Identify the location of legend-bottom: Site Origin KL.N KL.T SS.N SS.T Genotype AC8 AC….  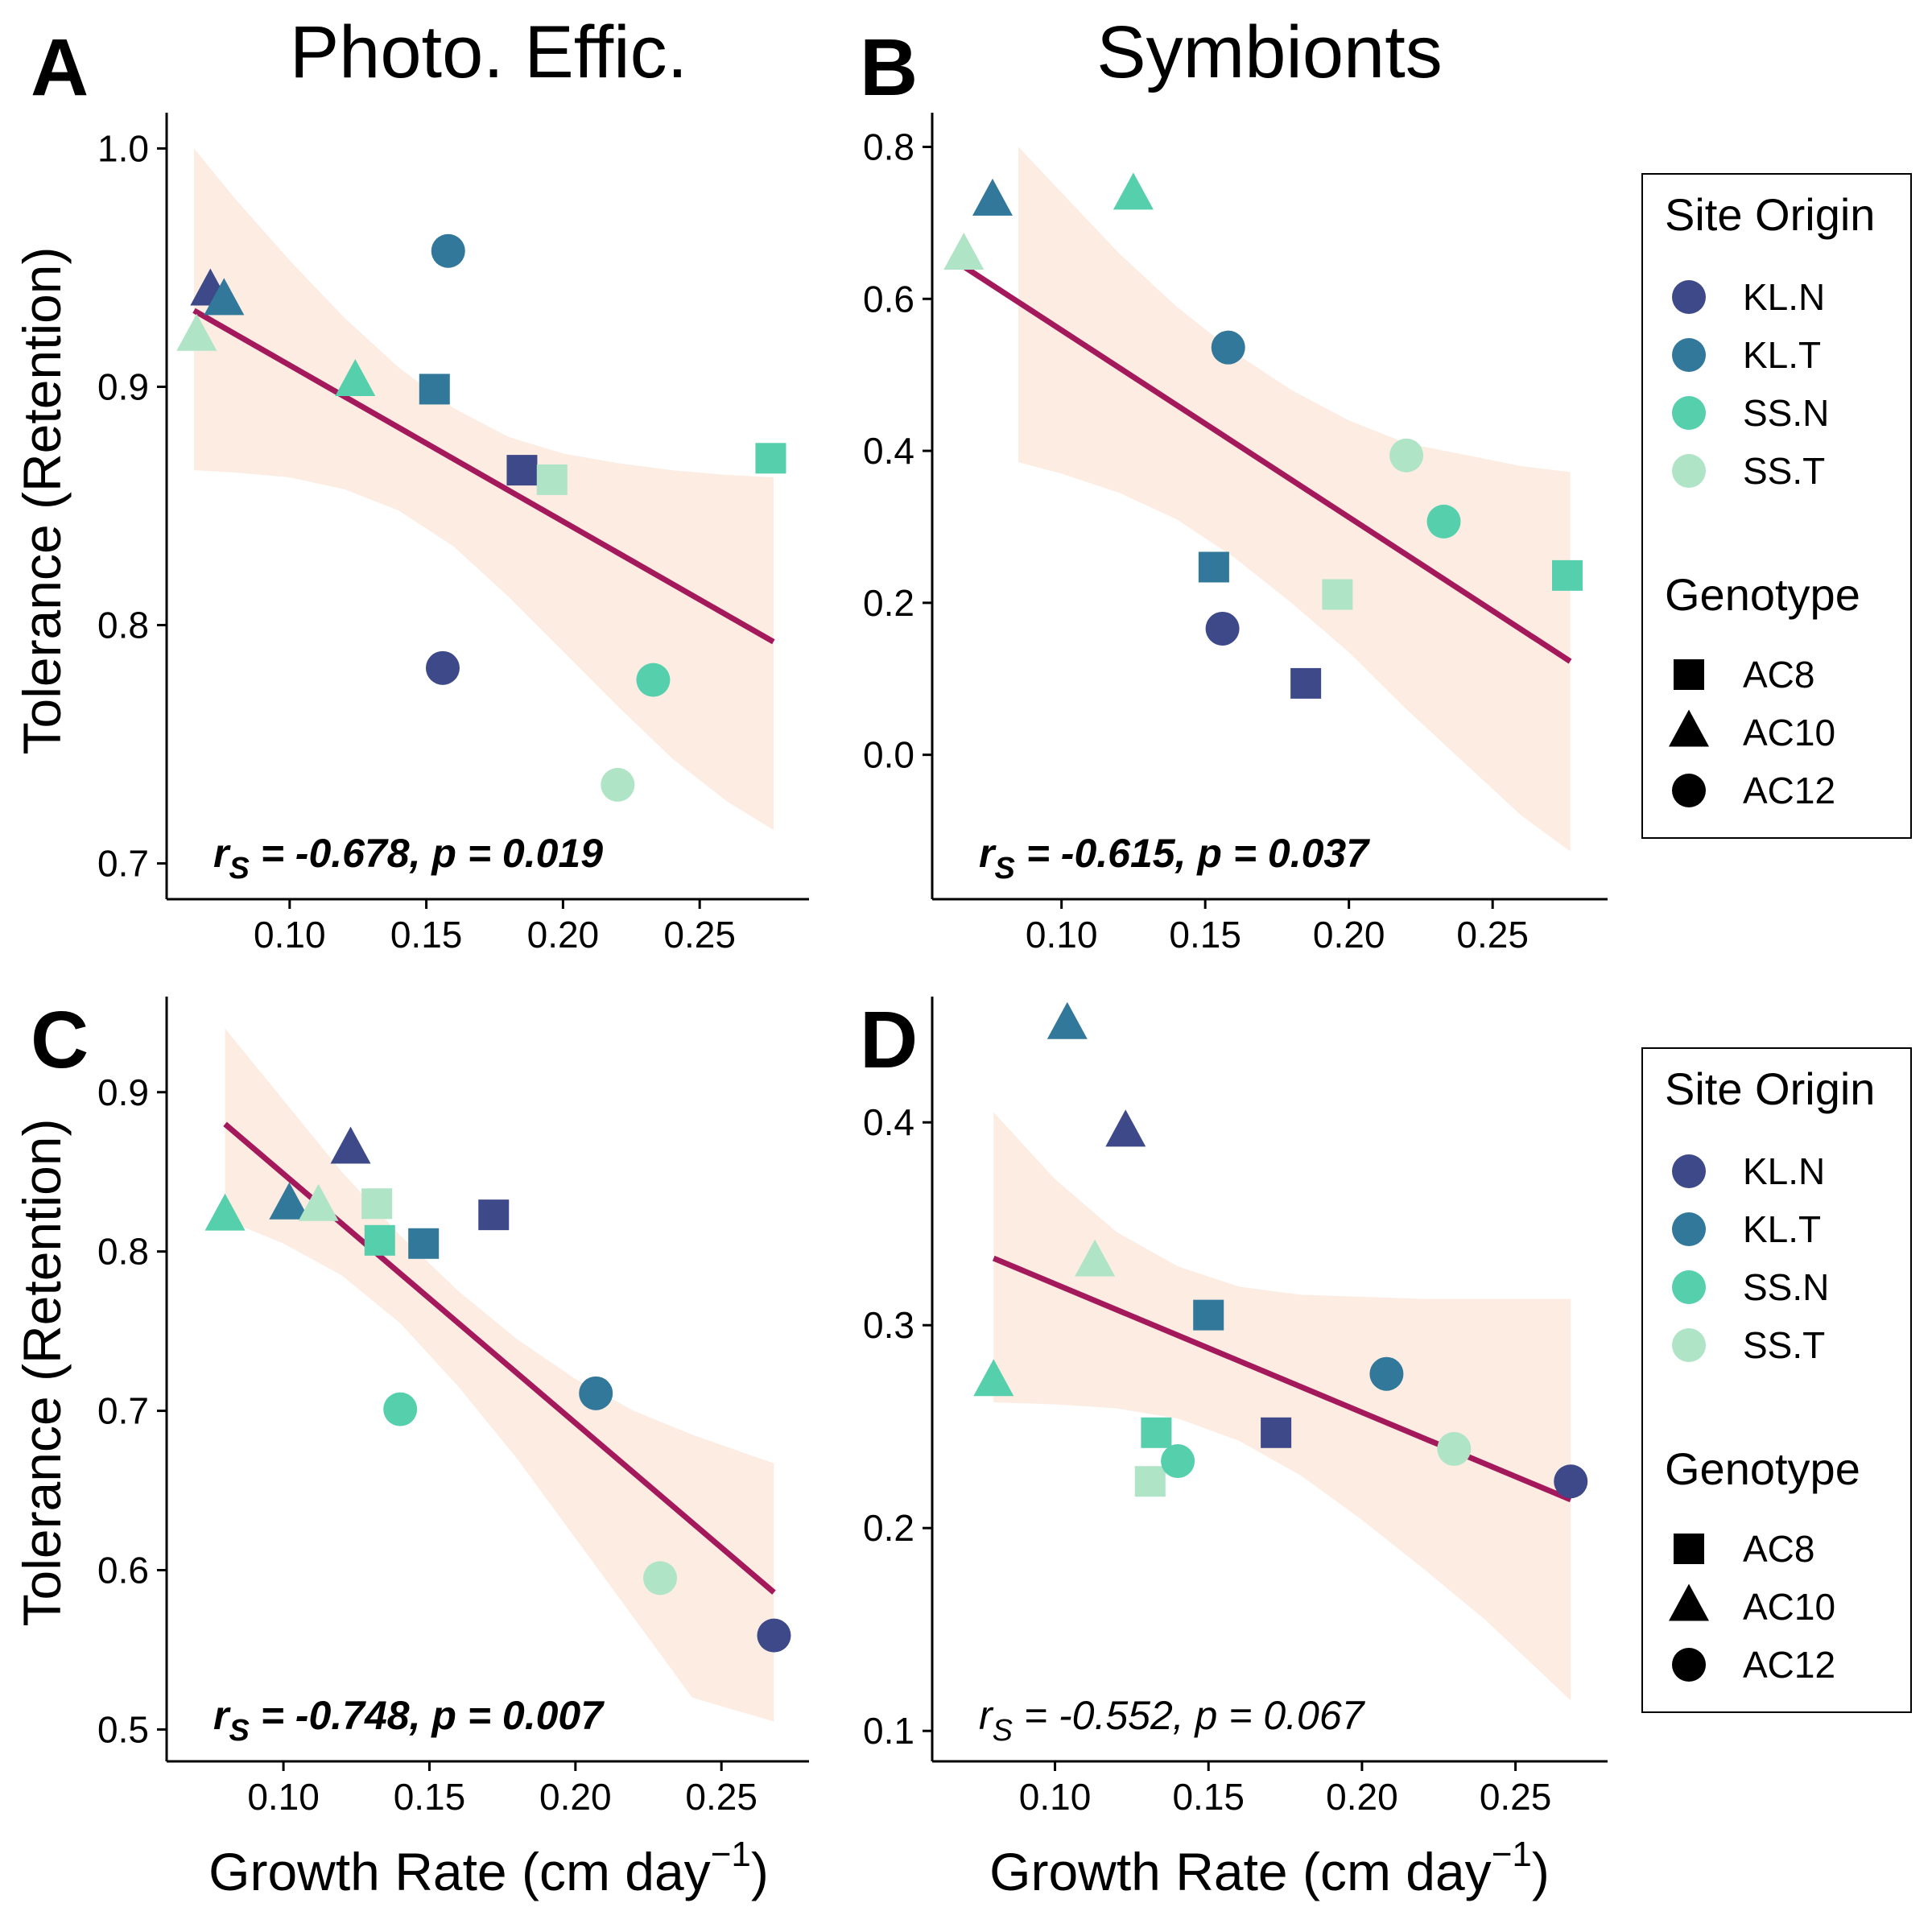
(1776, 1380).